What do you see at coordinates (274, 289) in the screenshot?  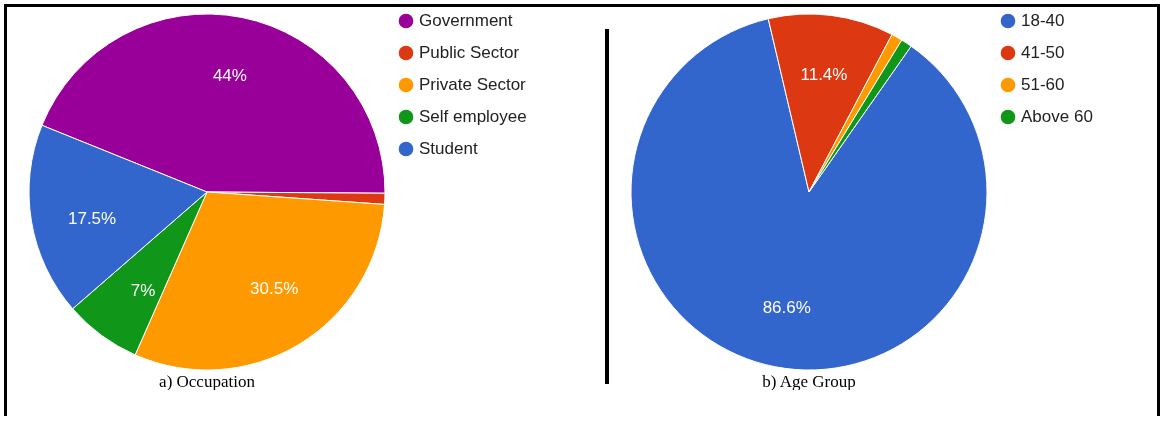 I see `data-label: 30.5%` at bounding box center [274, 289].